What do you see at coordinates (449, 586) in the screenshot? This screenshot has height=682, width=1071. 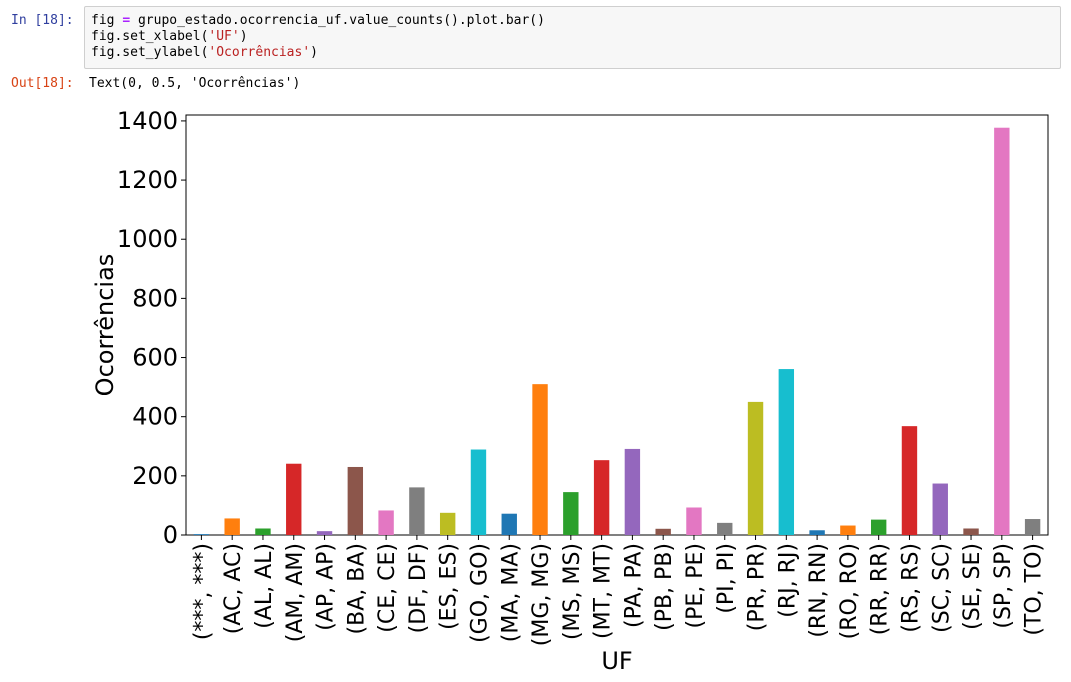 I see `x-tick-label: (ES, ES)` at bounding box center [449, 586].